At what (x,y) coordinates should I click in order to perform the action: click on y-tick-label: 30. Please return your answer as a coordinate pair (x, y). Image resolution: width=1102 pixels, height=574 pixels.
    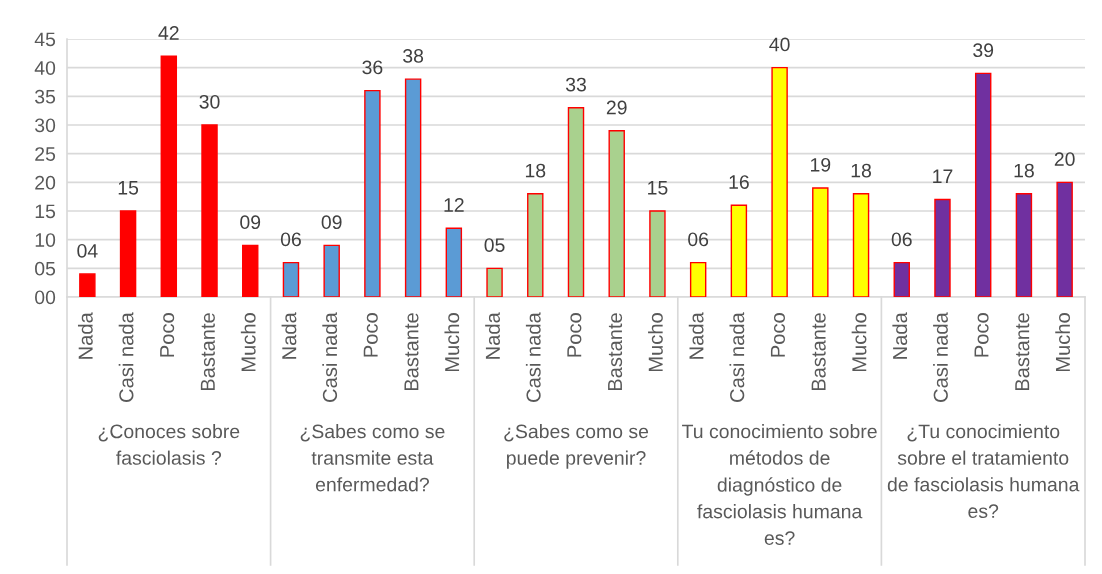
    Looking at the image, I should click on (45, 125).